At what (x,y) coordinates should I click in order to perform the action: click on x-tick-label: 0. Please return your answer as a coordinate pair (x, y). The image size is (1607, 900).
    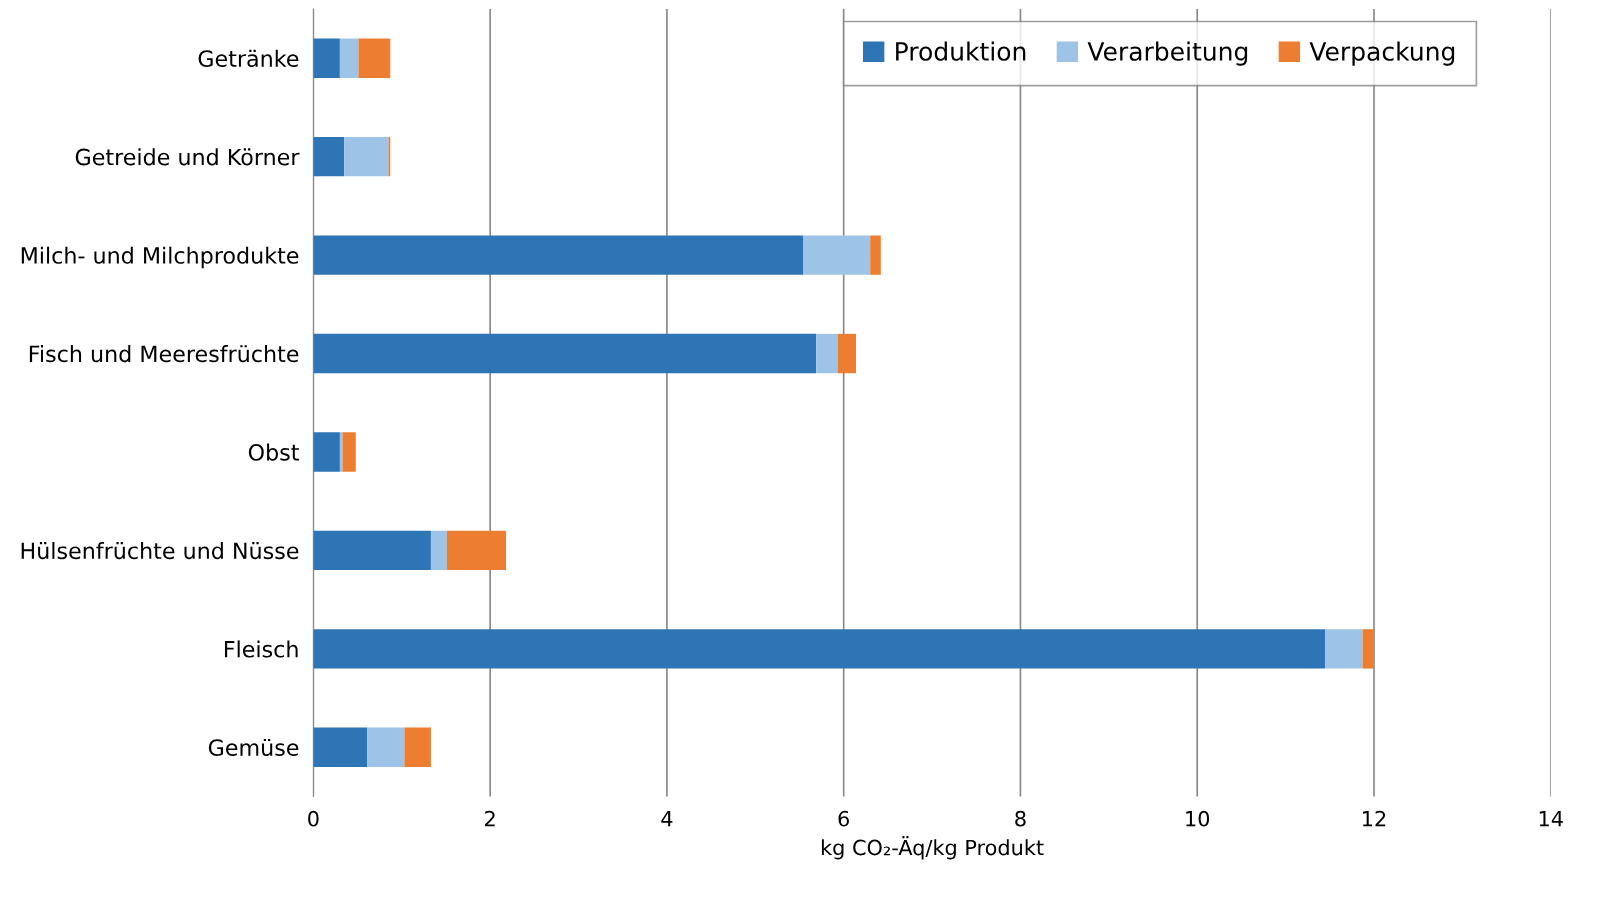
    Looking at the image, I should click on (313, 818).